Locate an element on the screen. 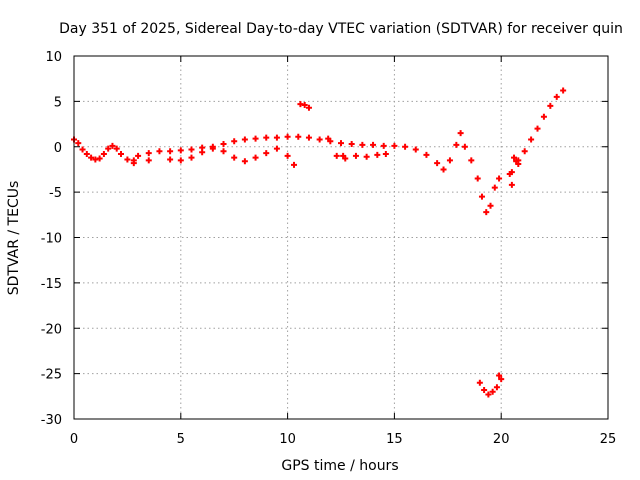  y-tick-label: -10 is located at coordinates (51, 239).